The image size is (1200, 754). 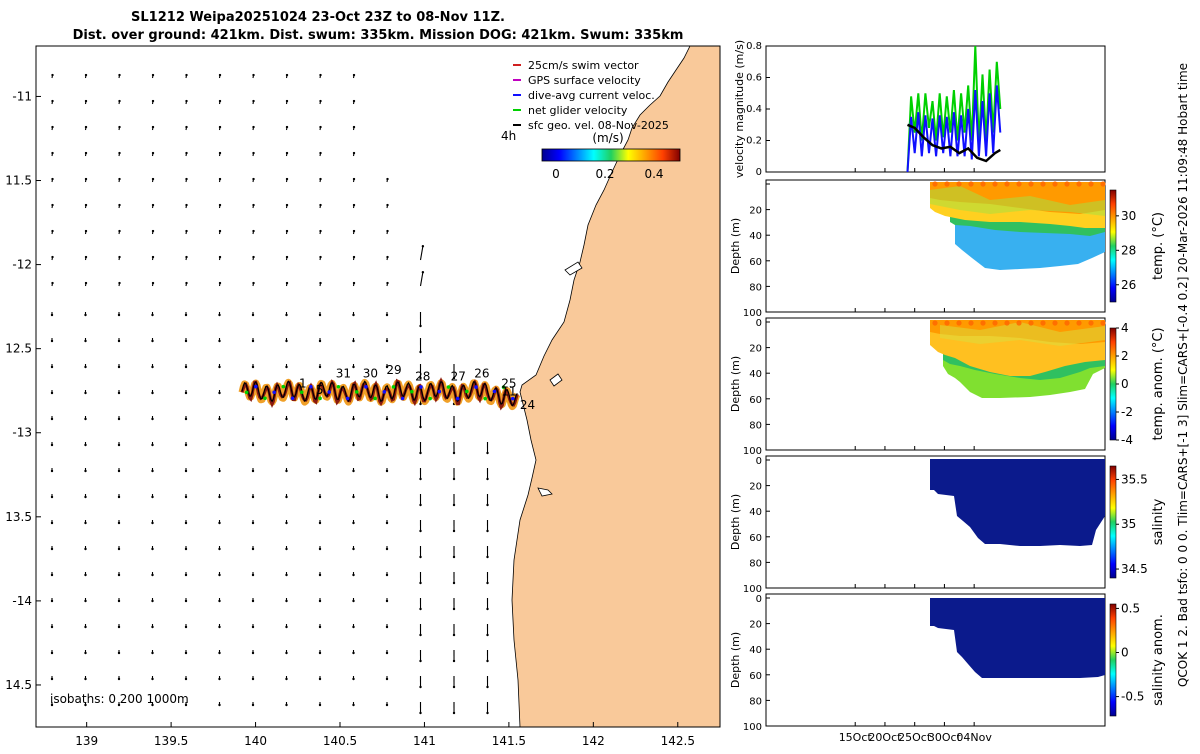 What do you see at coordinates (422, 377) in the screenshot?
I see `day-label: 28` at bounding box center [422, 377].